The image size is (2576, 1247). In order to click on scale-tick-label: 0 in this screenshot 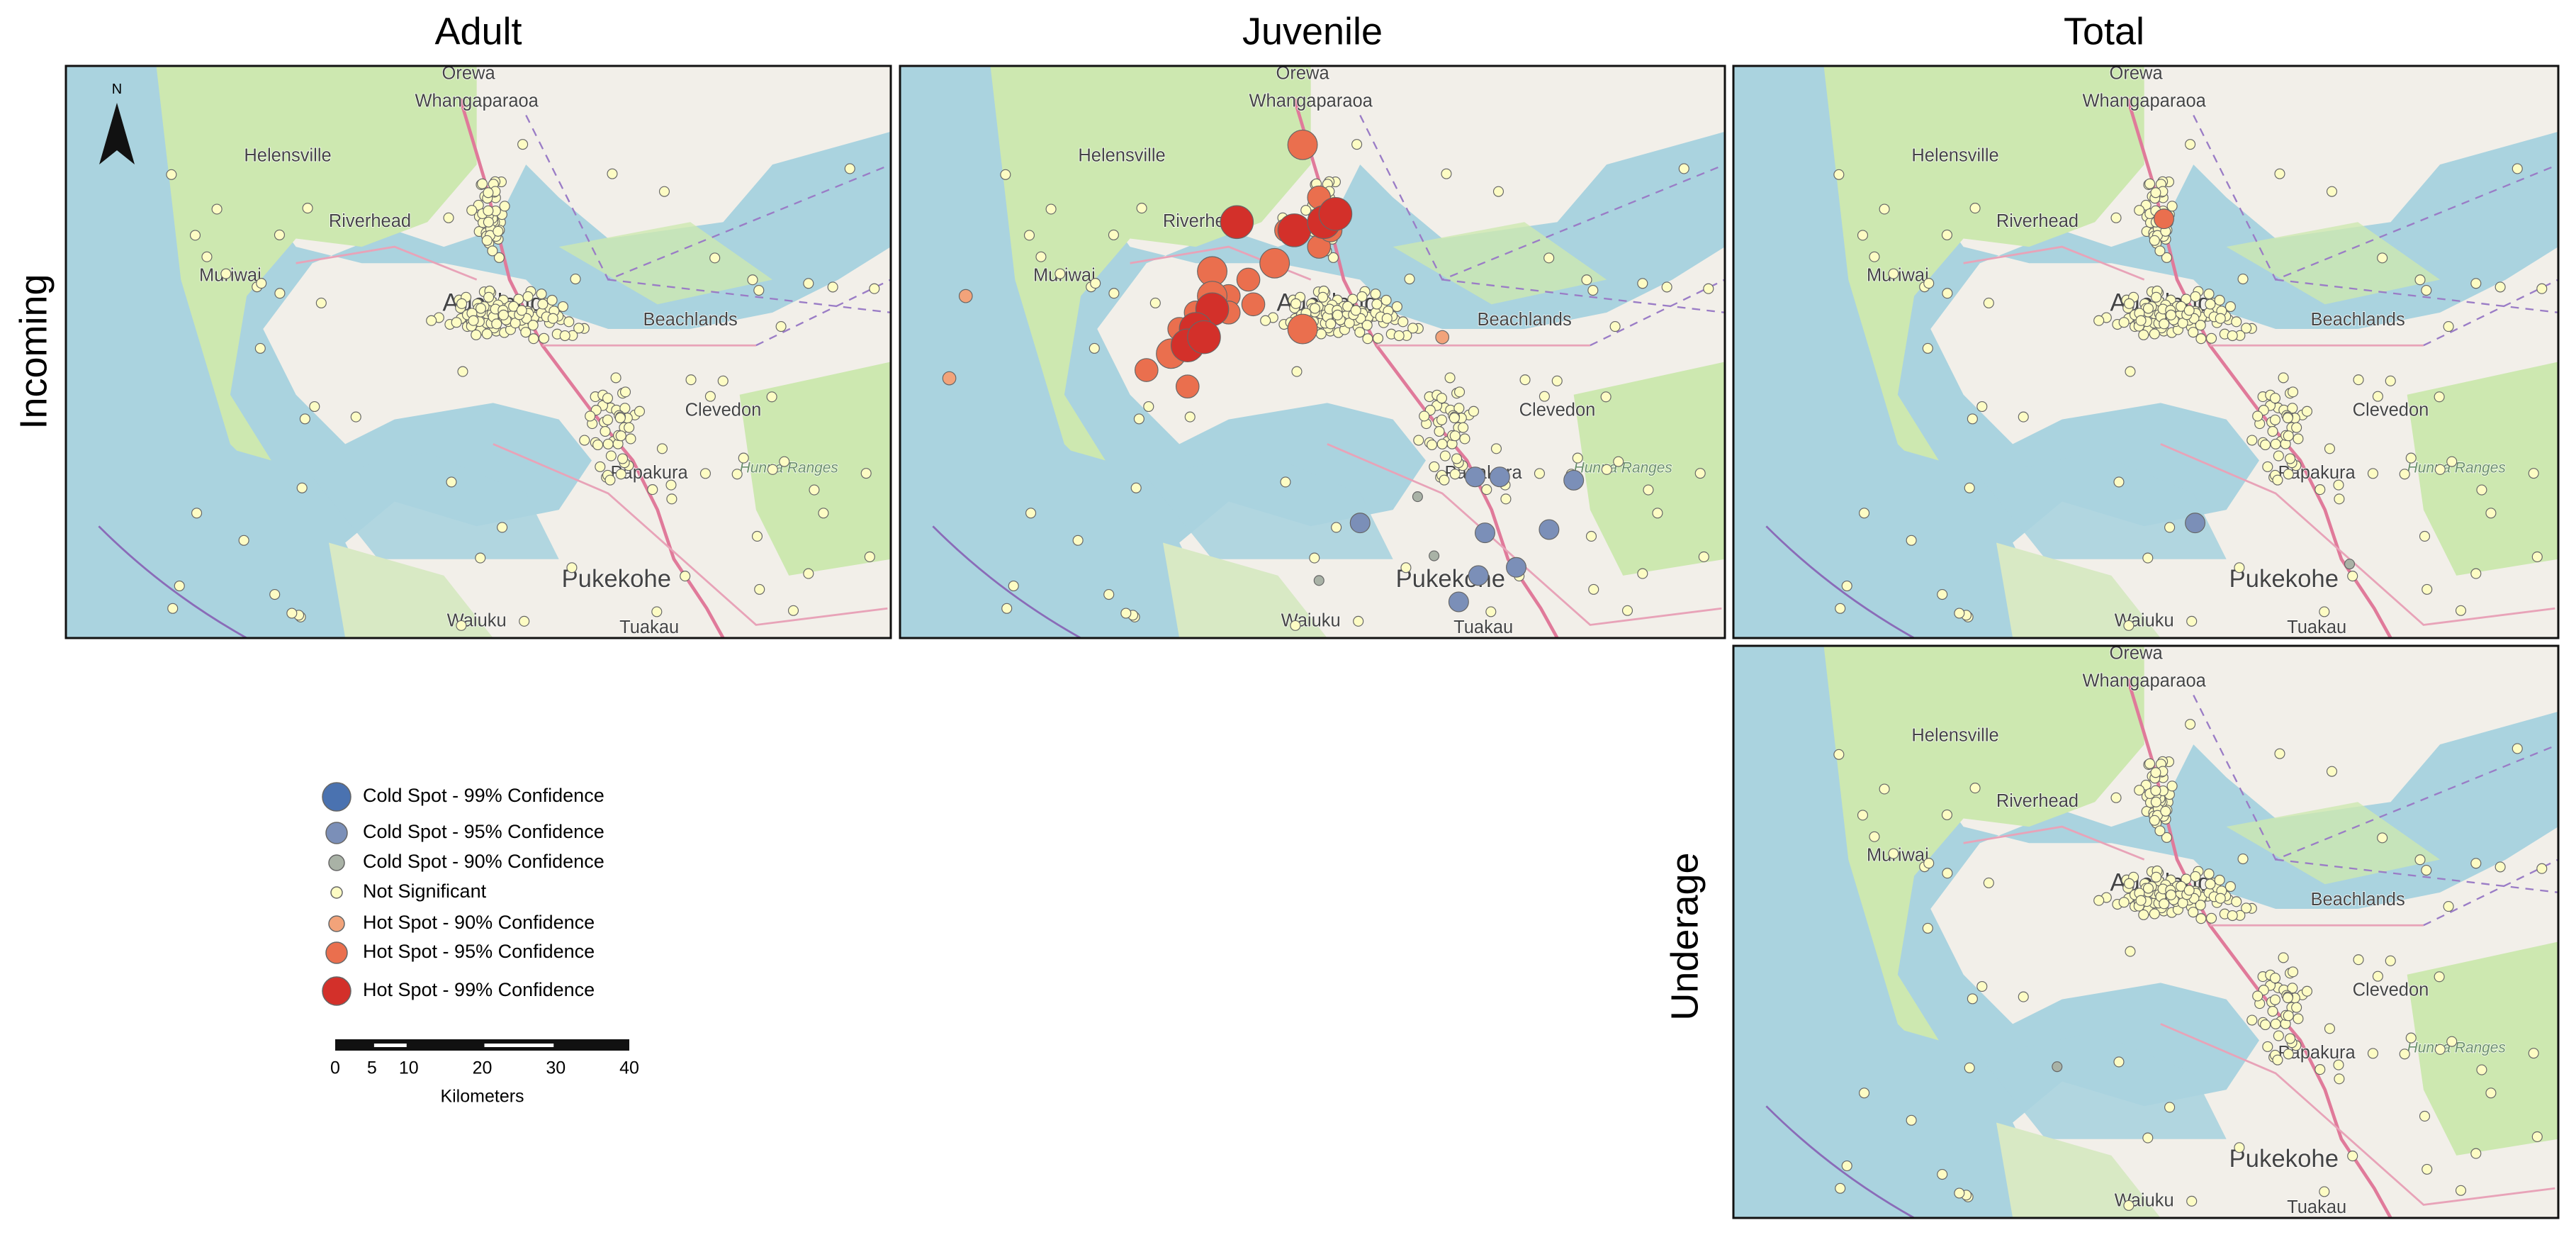, I will do `click(335, 1068)`.